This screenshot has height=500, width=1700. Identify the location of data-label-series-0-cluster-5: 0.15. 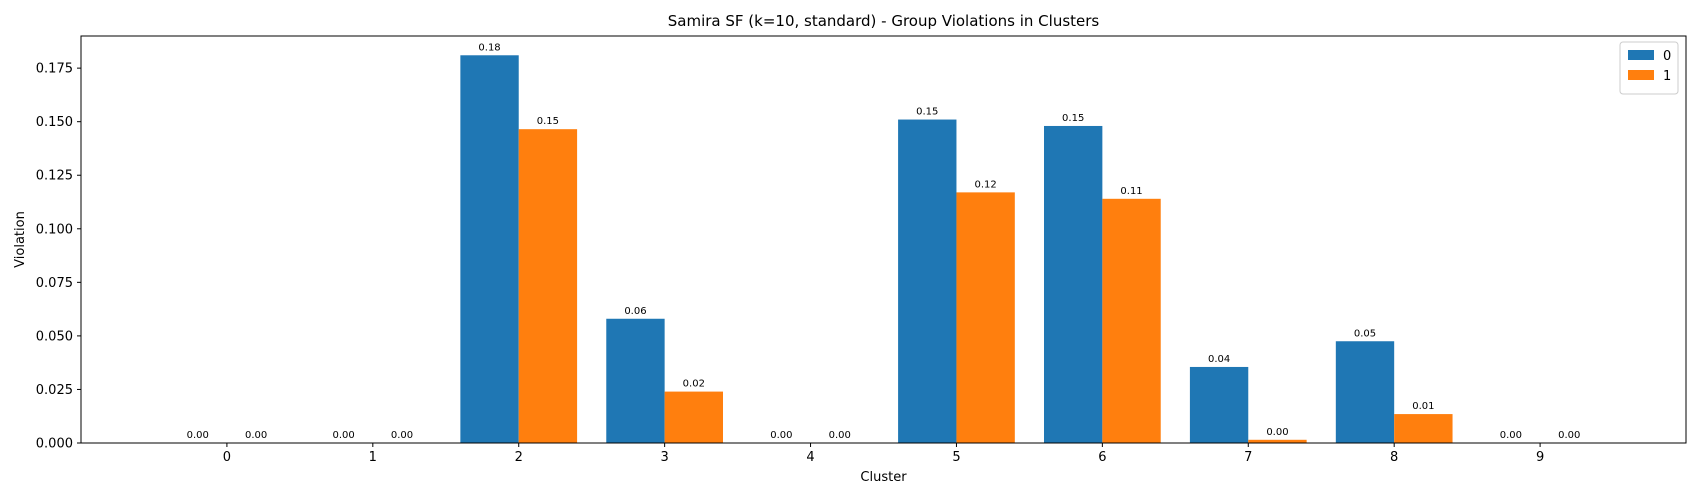
(927, 112).